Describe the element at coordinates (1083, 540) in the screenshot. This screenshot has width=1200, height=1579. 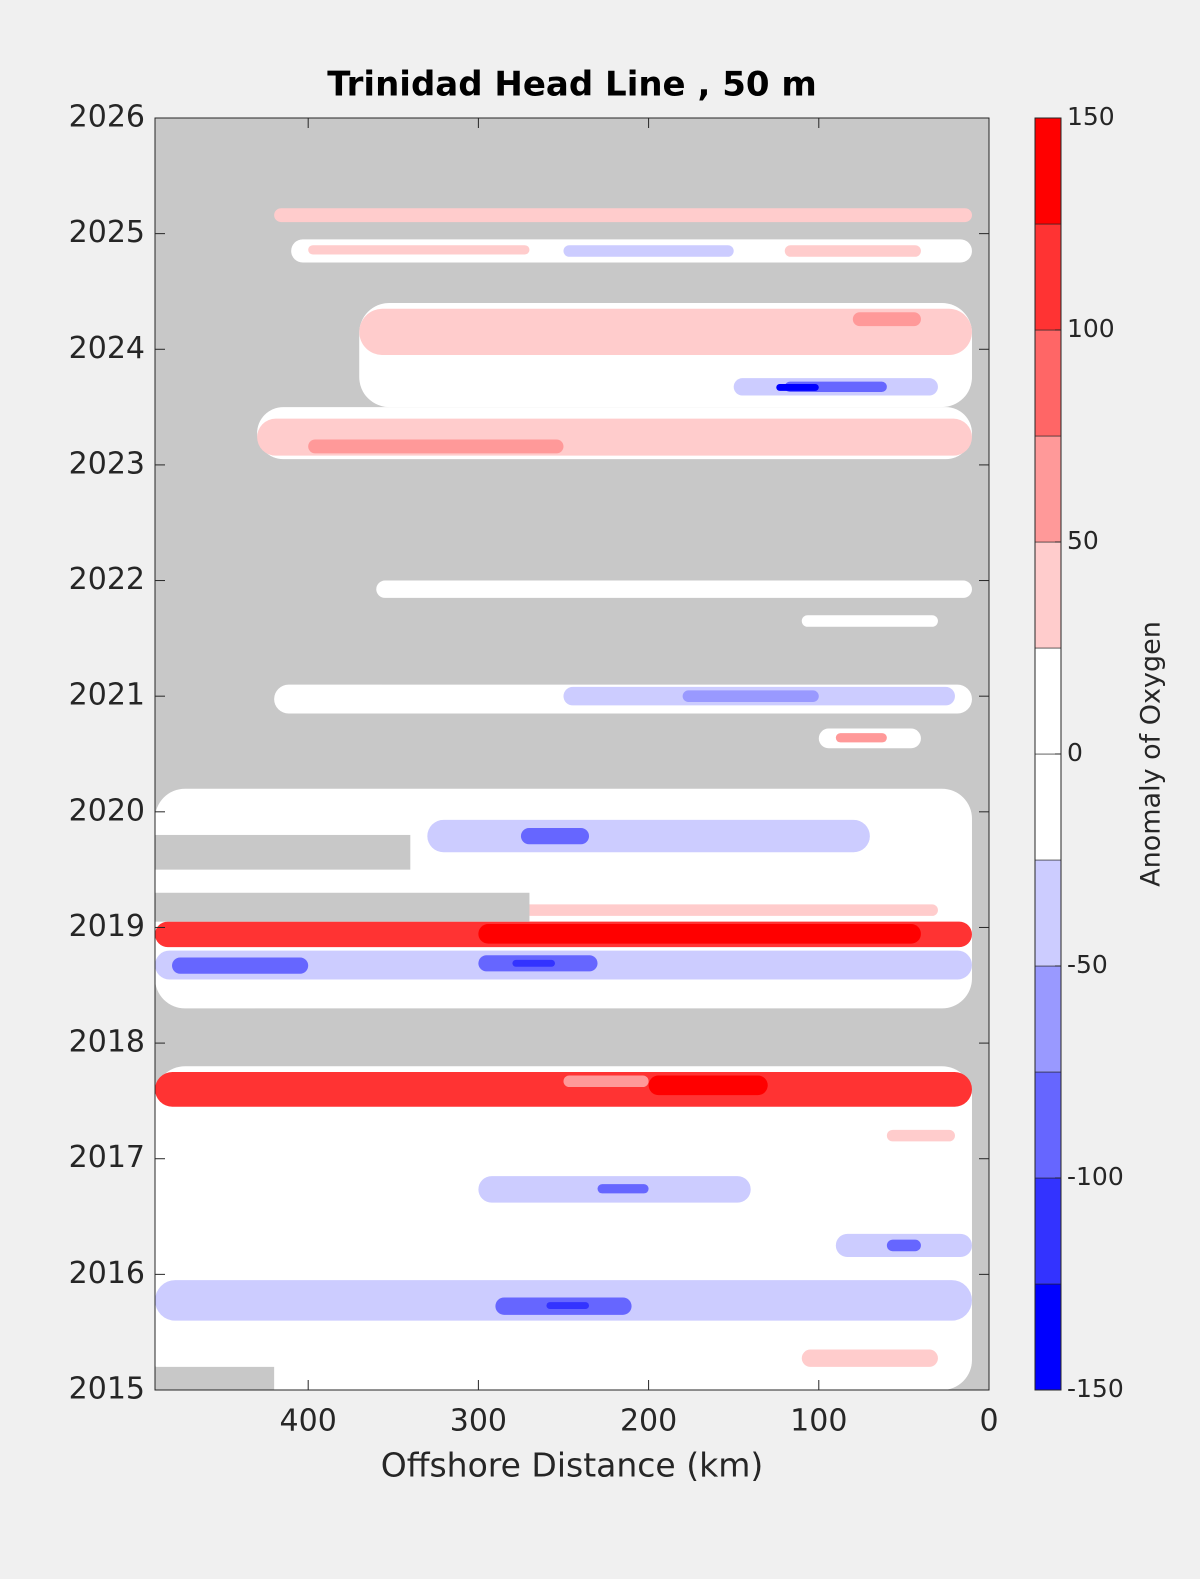
I see `colorbar-tick-label: 50` at that location.